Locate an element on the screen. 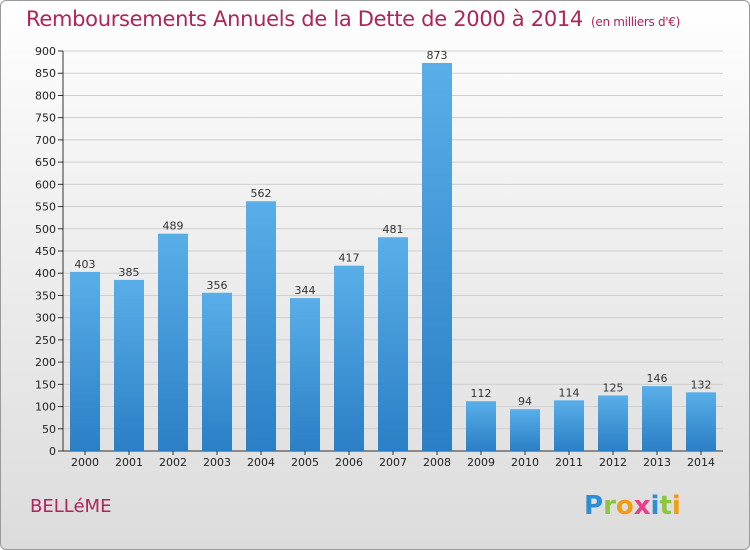  x-tick-label: 2009 is located at coordinates (481, 462).